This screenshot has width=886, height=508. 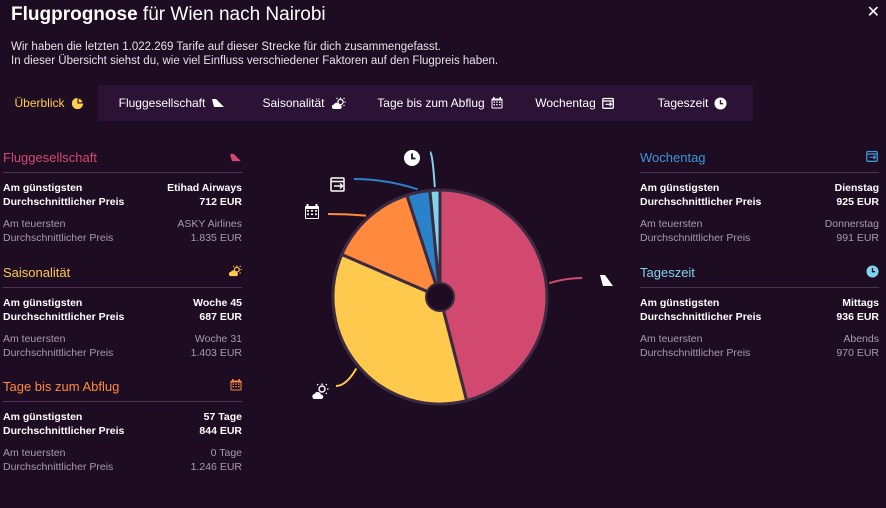 I want to click on timeofday-priciest-value: Abends, so click(x=861, y=339).